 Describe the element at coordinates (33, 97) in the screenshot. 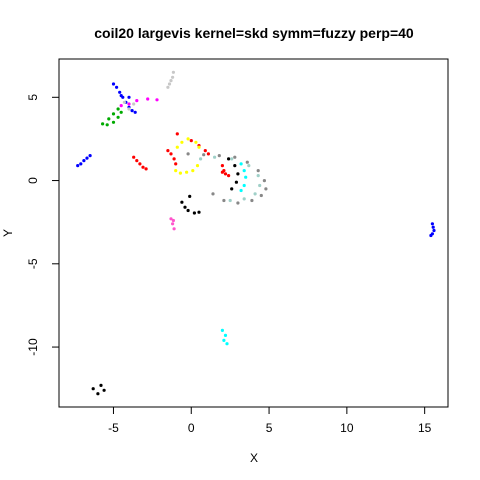

I see `y-tick-label: 5` at that location.